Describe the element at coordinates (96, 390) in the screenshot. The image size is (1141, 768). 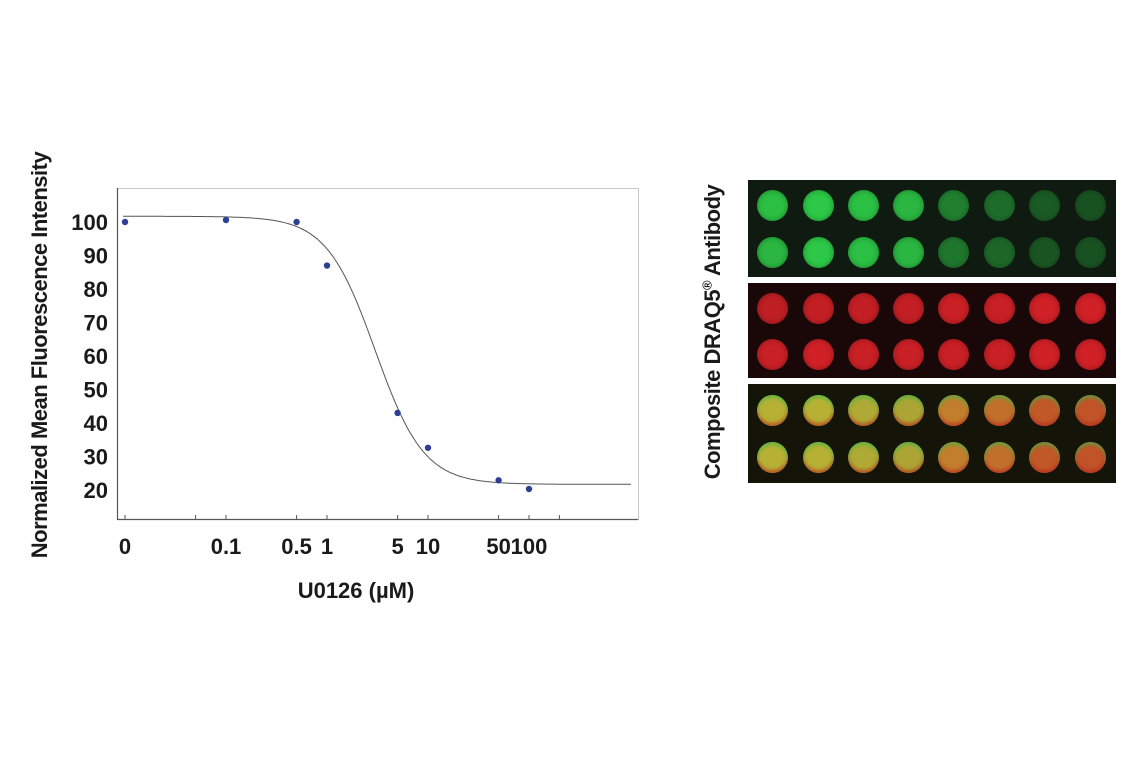
I see `y-tick-label: 50` at that location.